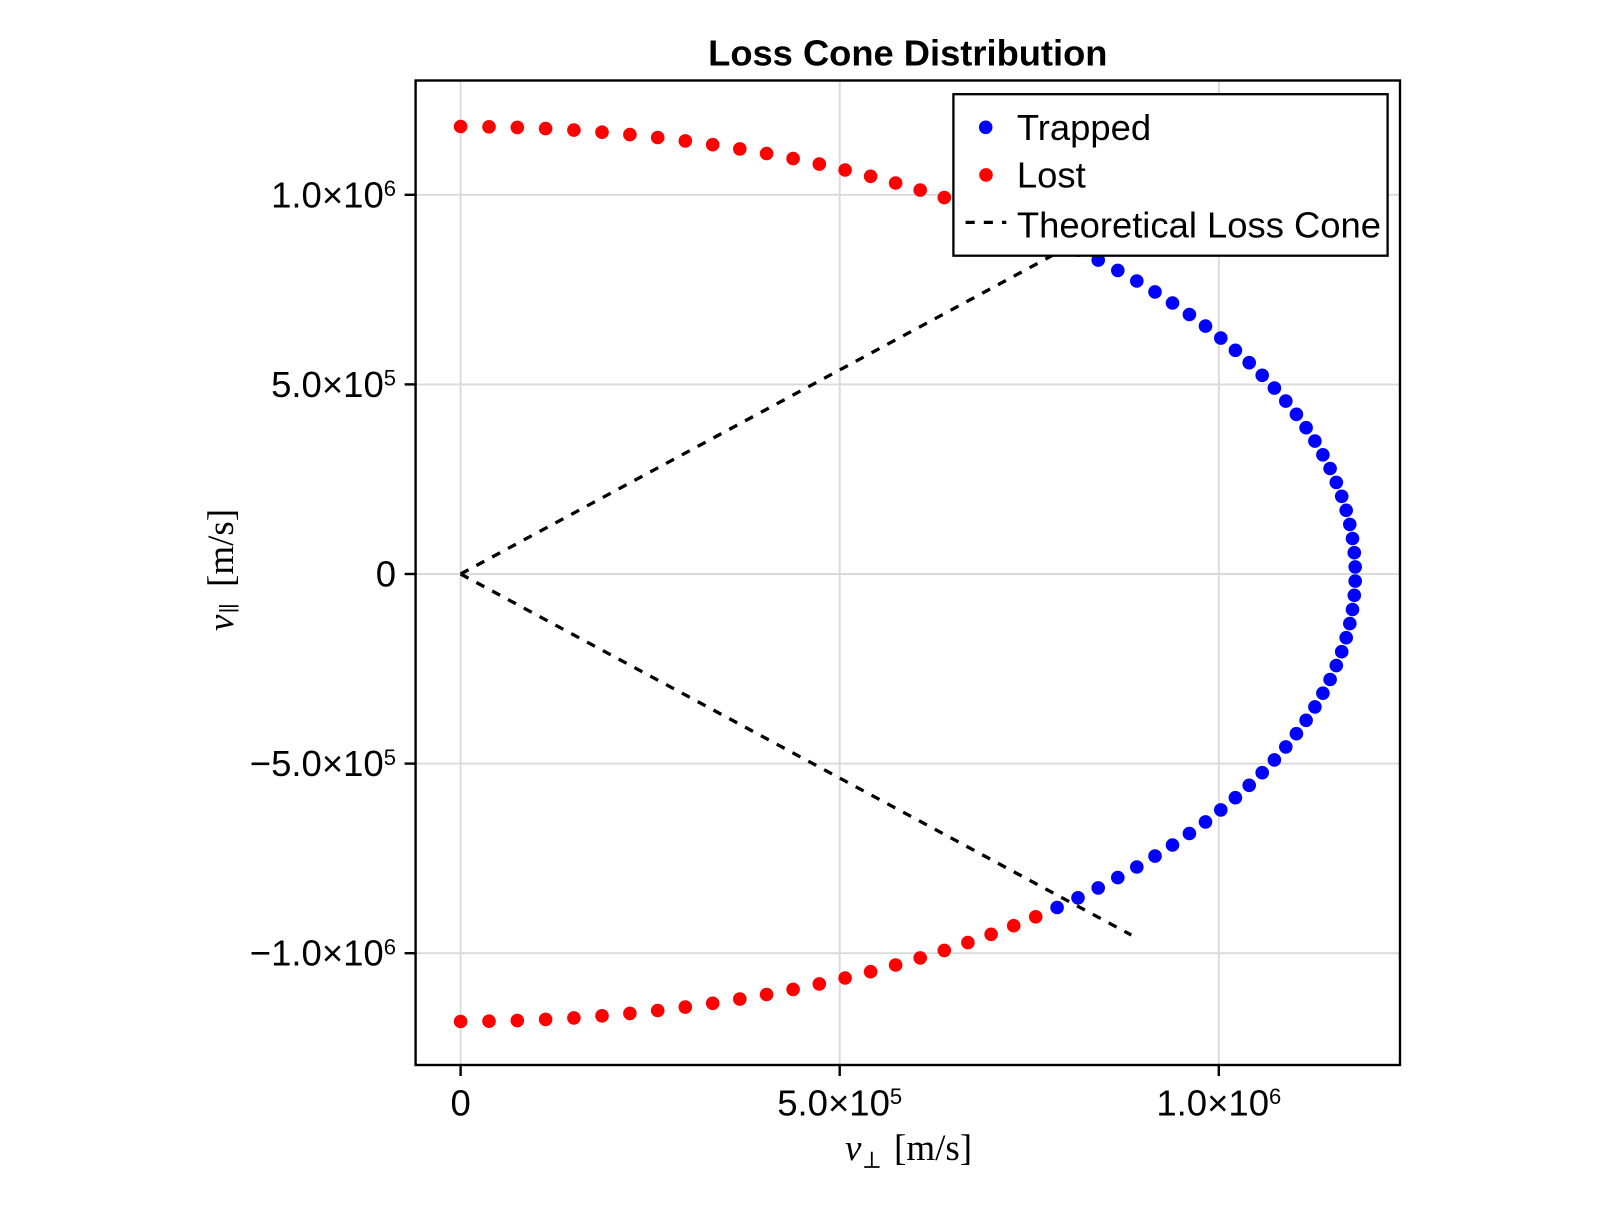 The image size is (1600, 1205). I want to click on svg-text: Lost, so click(1051, 174).